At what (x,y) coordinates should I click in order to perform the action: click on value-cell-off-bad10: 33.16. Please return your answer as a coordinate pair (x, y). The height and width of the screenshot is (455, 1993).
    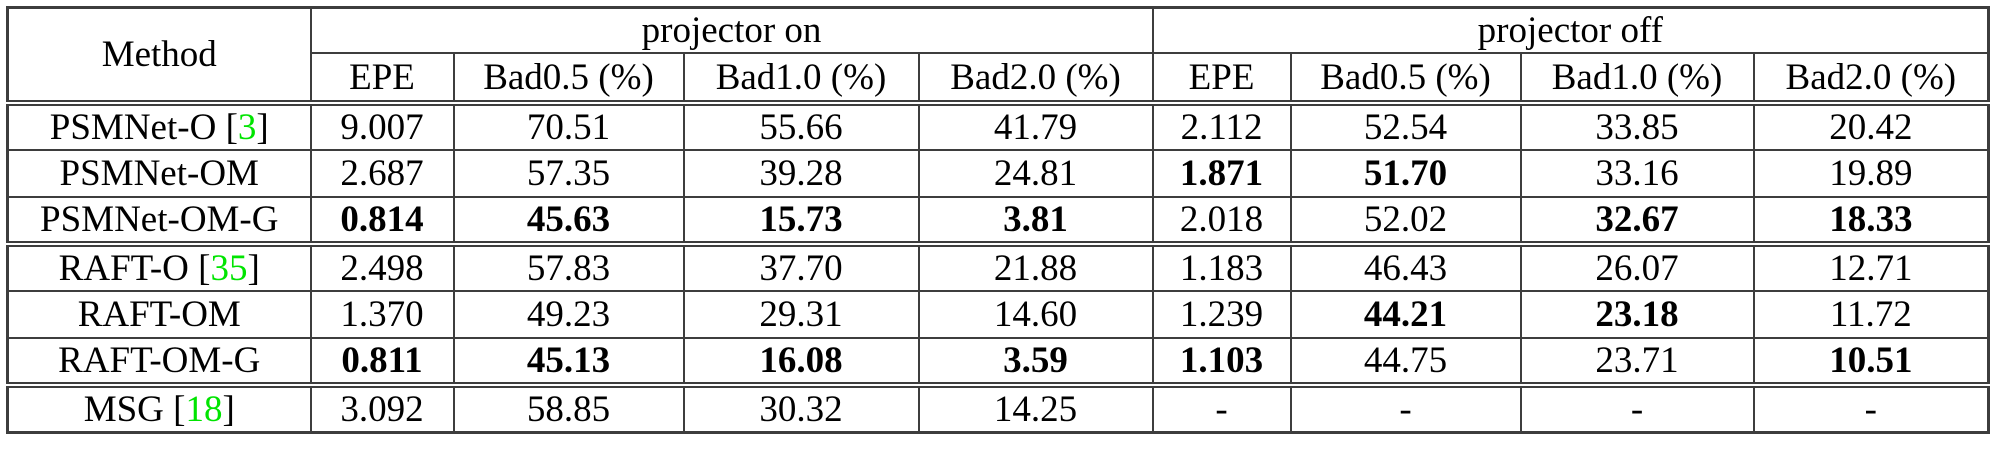
    Looking at the image, I should click on (1636, 173).